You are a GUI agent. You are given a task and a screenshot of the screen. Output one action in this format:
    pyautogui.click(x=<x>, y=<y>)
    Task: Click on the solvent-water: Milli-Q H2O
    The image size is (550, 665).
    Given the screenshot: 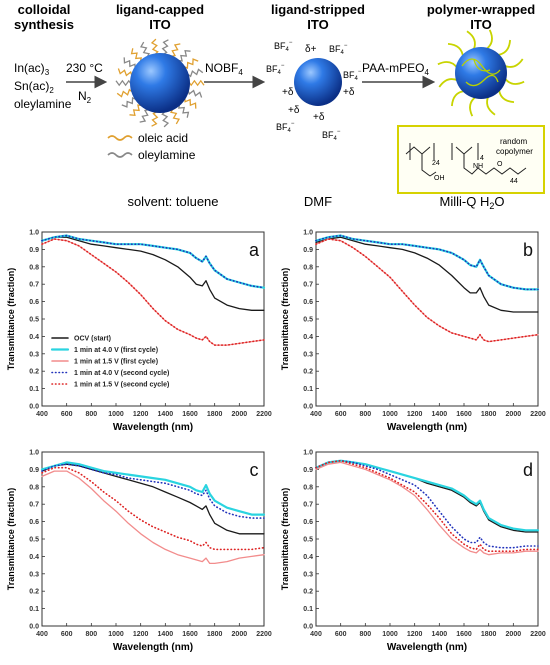 What is the action you would take?
    pyautogui.click(x=472, y=202)
    